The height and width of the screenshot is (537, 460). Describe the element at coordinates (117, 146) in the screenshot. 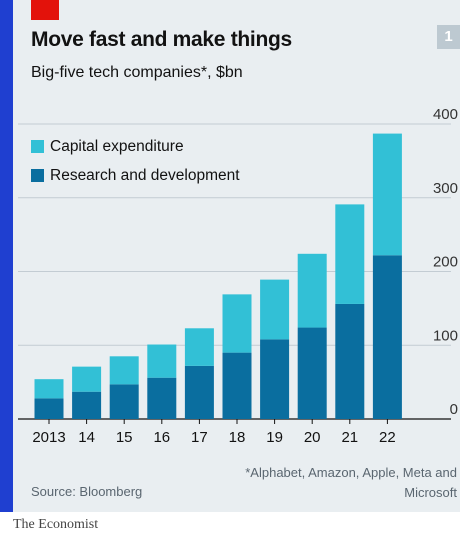

I see `legend-capex-label: Capital expenditure` at that location.